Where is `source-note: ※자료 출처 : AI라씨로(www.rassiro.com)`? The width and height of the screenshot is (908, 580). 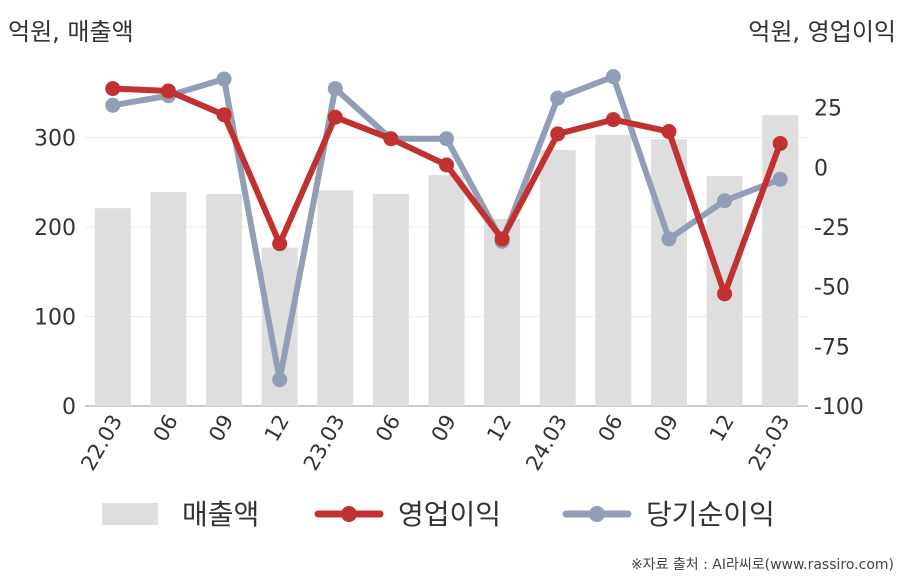
source-note: ※자료 출처 : AI라씨로(www.rassiro.com) is located at coordinates (762, 565).